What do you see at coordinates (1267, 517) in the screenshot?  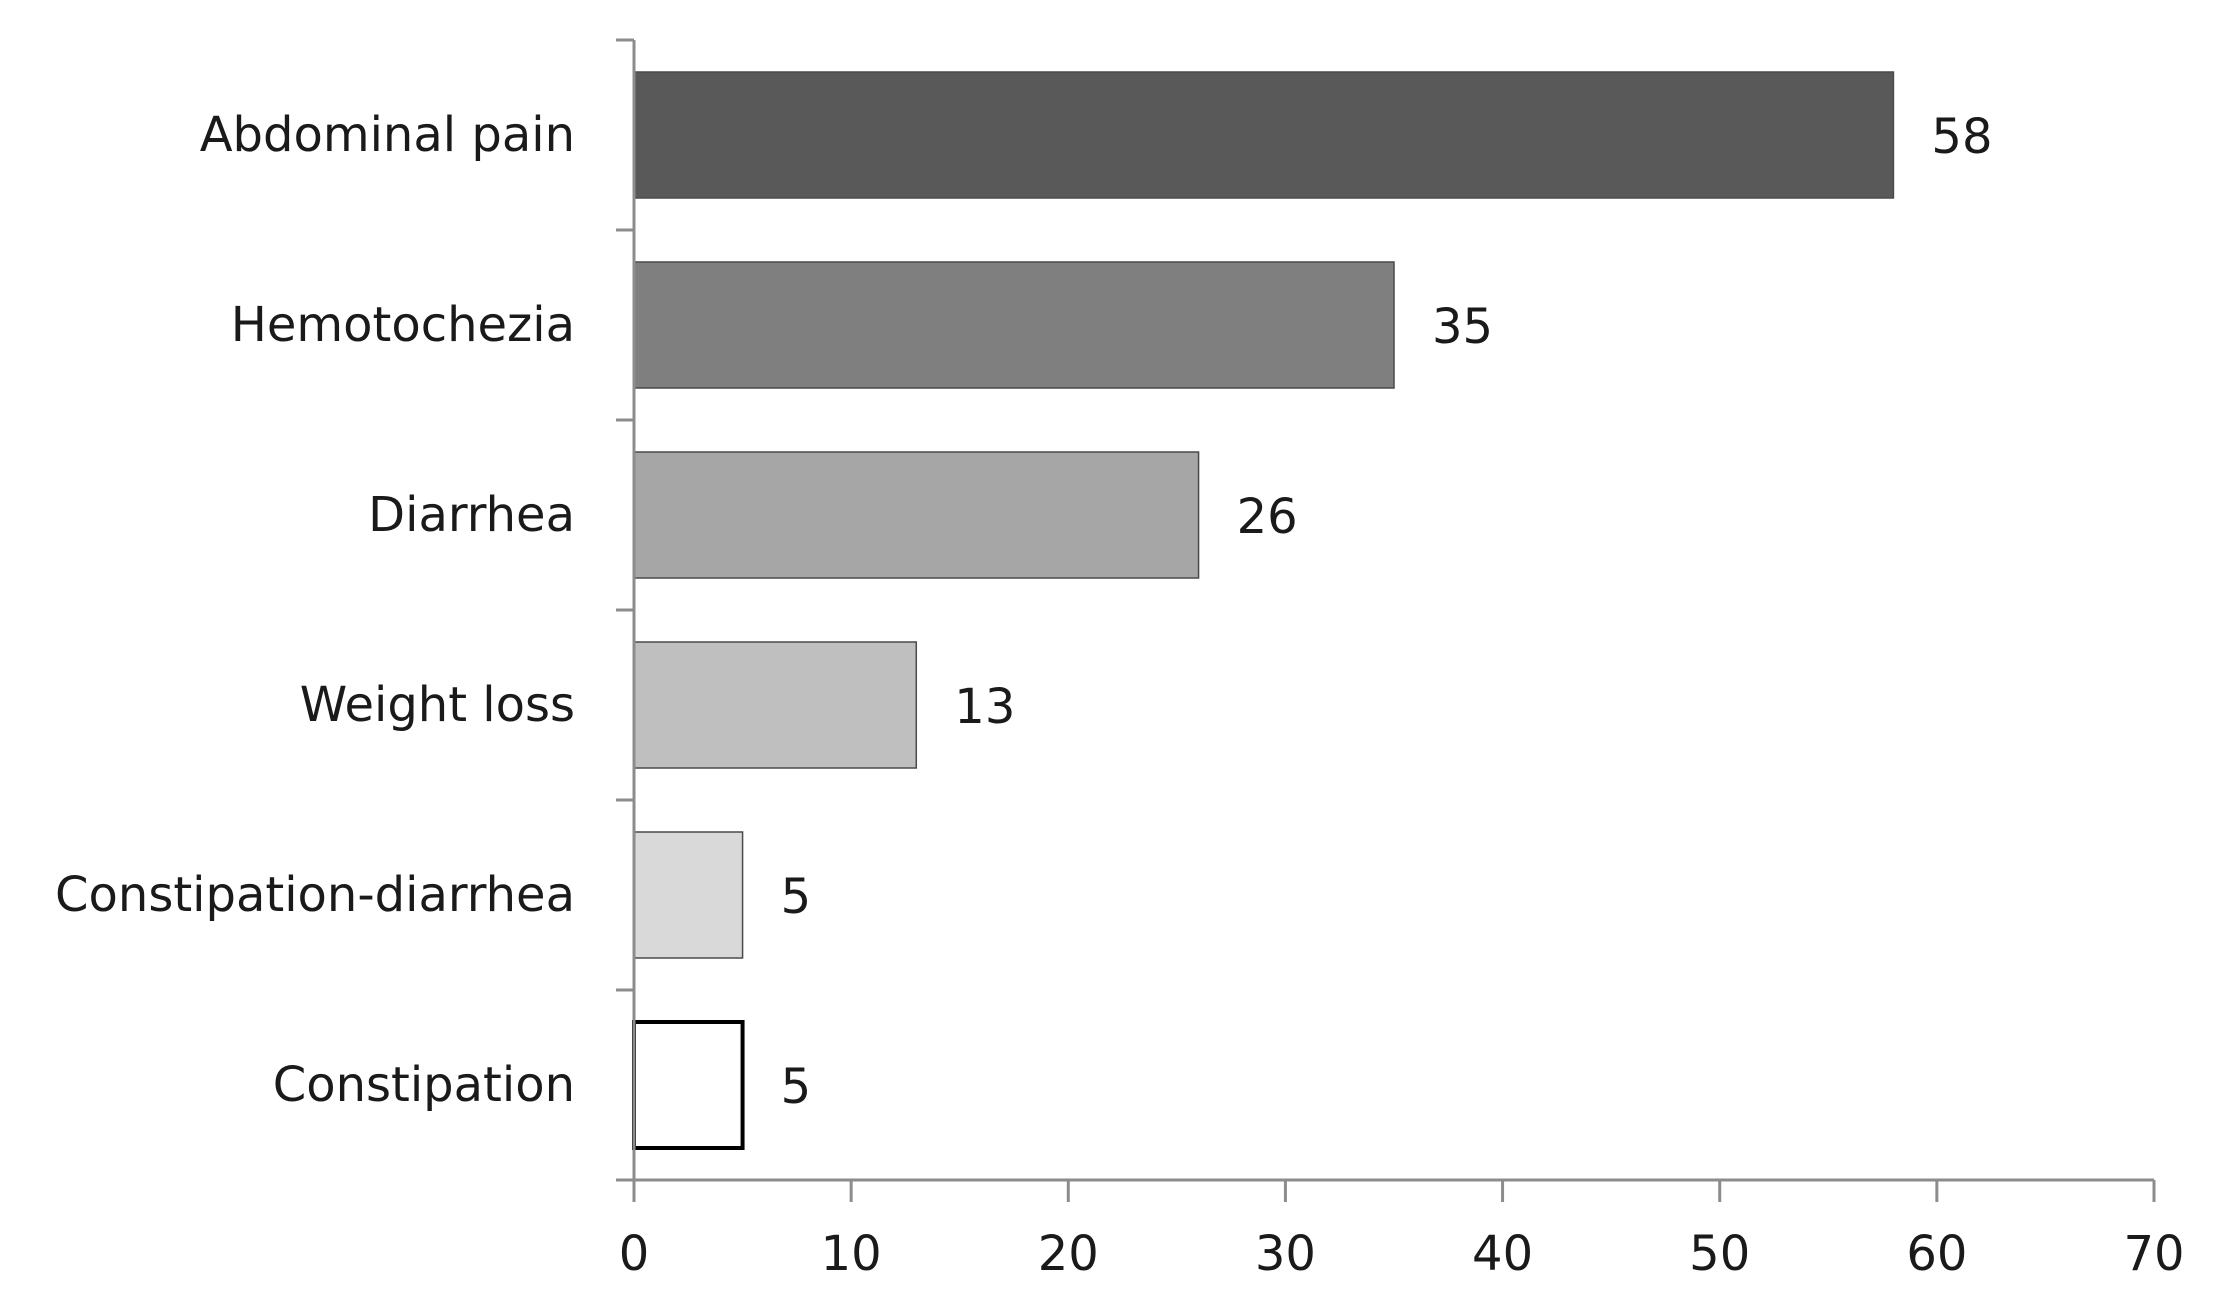 I see `data-label: 26` at bounding box center [1267, 517].